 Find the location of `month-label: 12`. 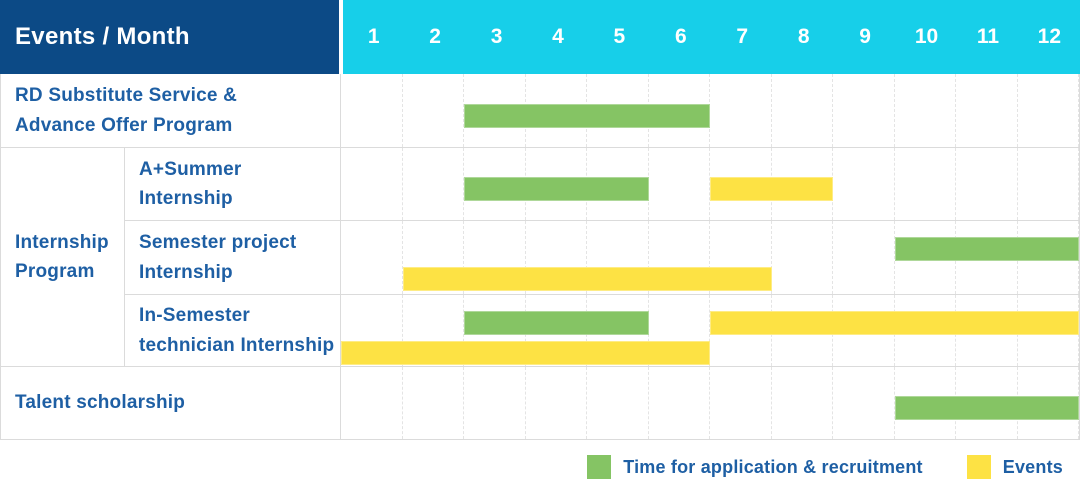

month-label: 12 is located at coordinates (1049, 36).